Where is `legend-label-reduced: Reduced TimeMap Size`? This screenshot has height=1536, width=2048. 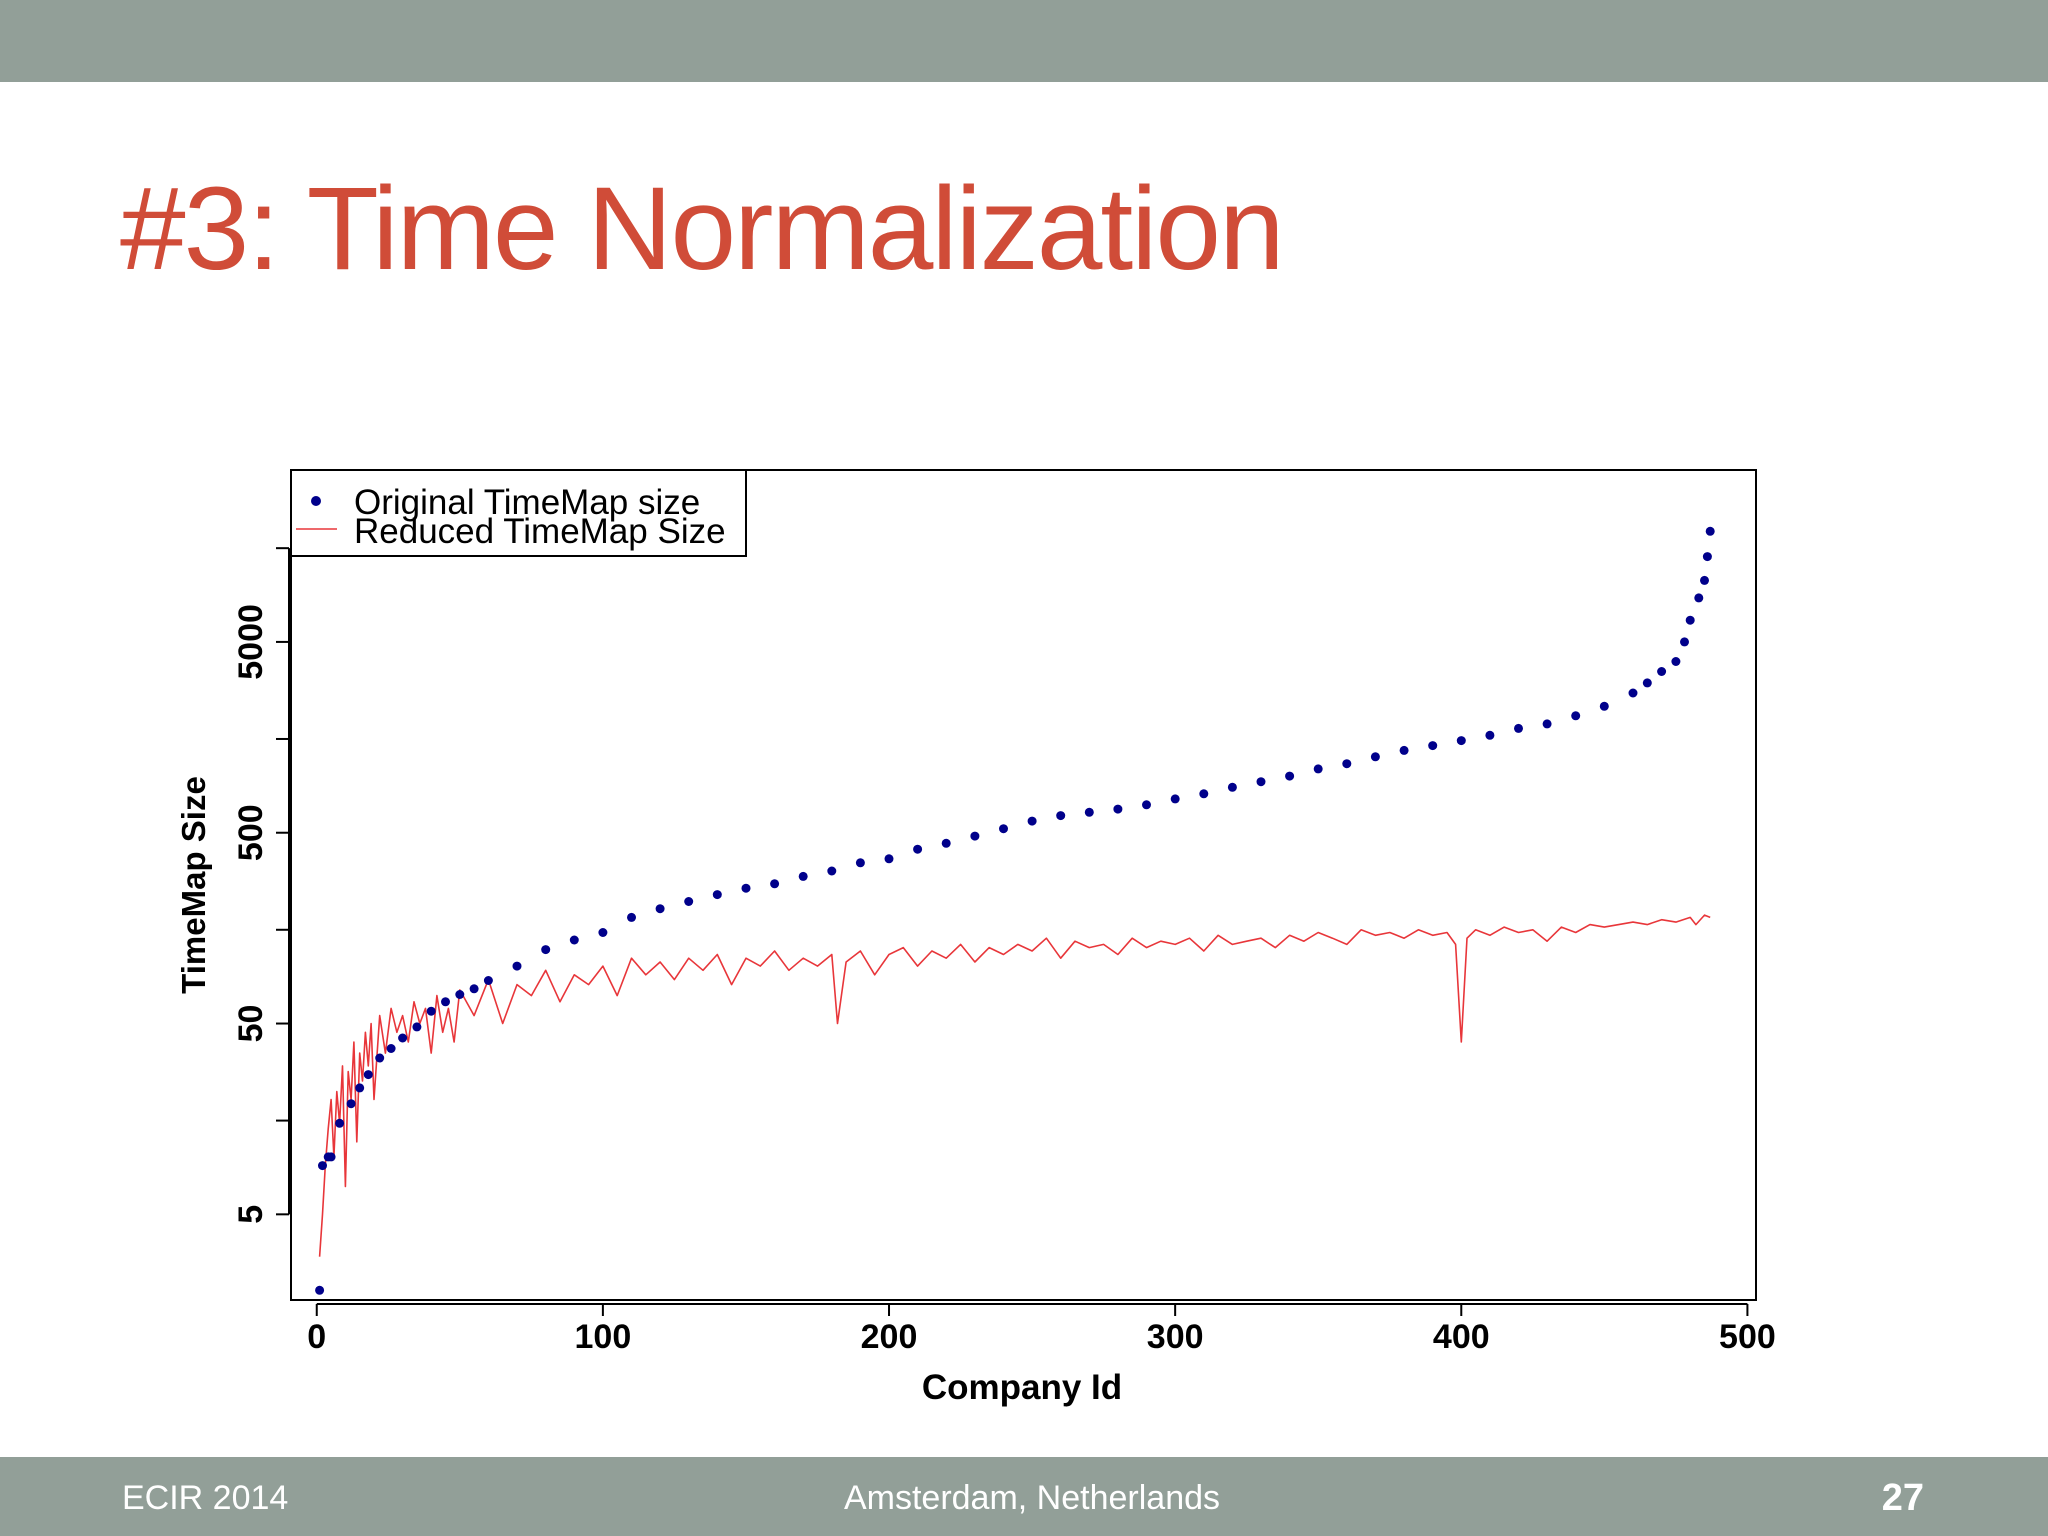
legend-label-reduced: Reduced TimeMap Size is located at coordinates (540, 531).